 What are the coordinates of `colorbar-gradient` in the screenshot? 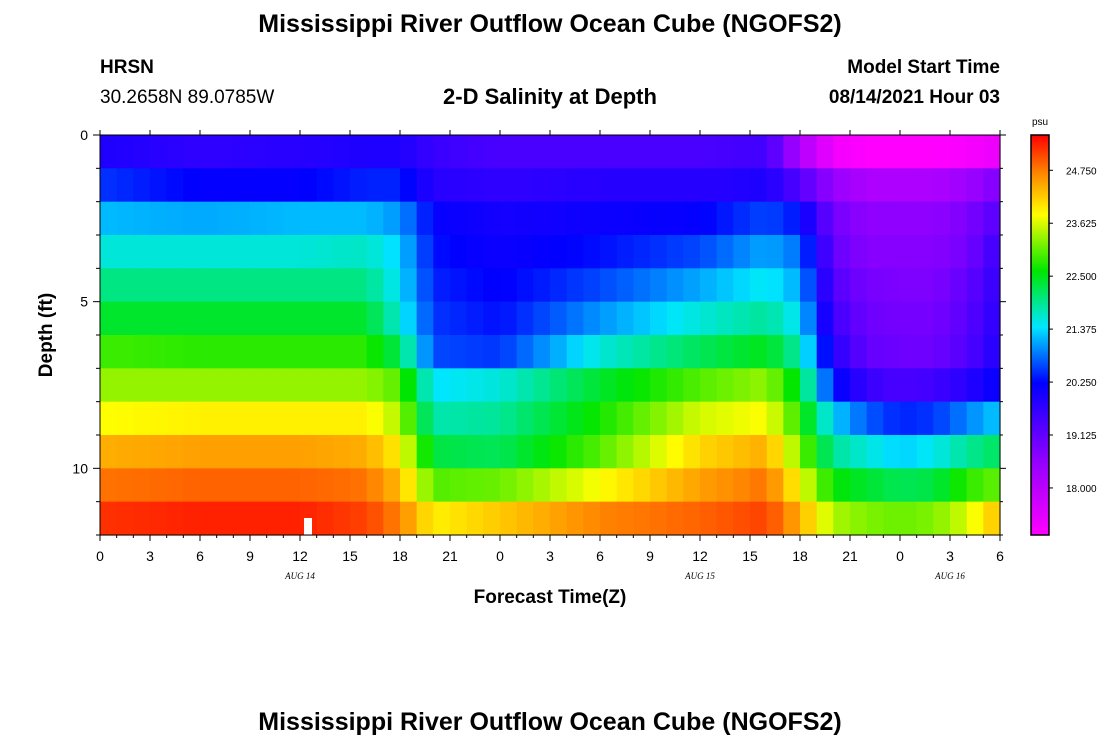 It's located at (1040, 335).